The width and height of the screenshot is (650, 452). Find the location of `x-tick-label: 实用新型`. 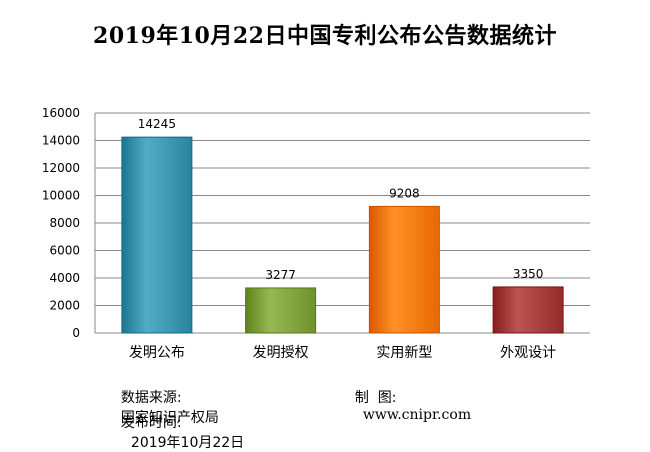

x-tick-label: 实用新型 is located at coordinates (404, 353).